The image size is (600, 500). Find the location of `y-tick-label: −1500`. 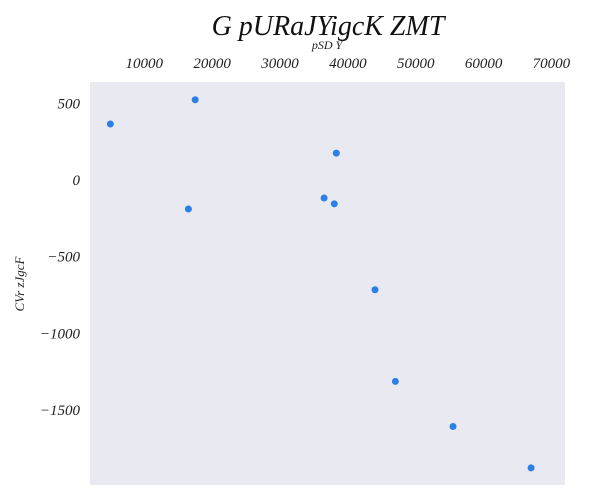

y-tick-label: −1500 is located at coordinates (60, 411).